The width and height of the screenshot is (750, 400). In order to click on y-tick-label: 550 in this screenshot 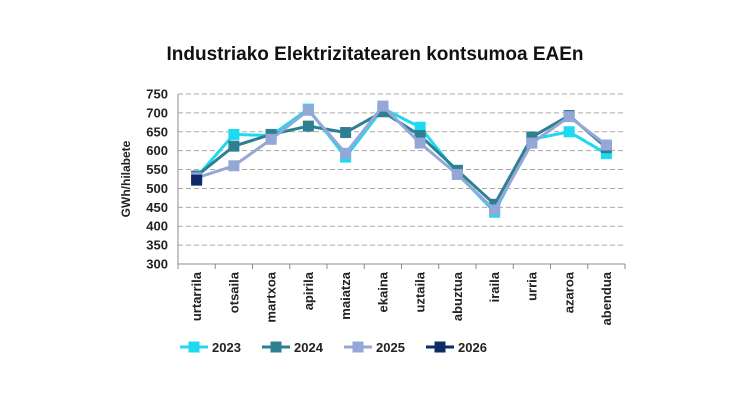, I will do `click(157, 169)`.